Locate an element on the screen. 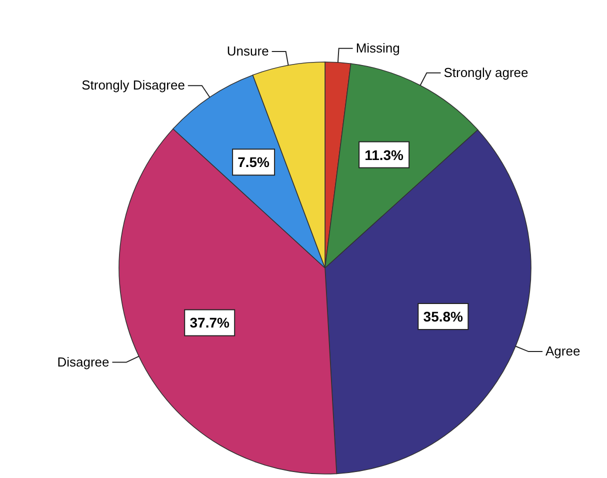  slice-label: Strongly agree is located at coordinates (486, 72).